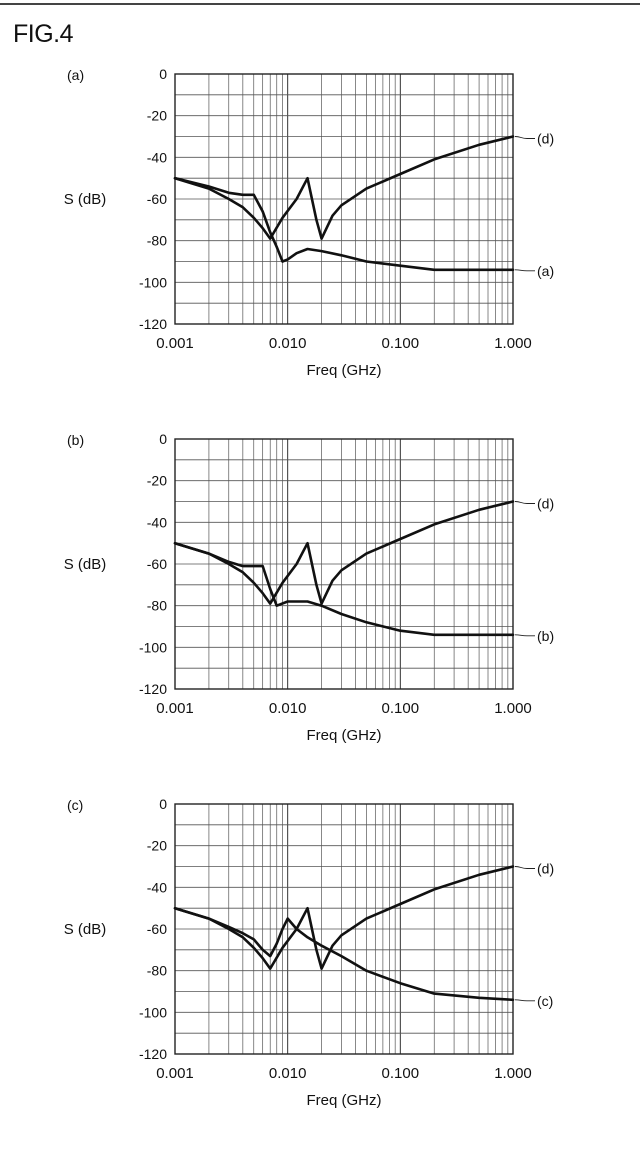 The width and height of the screenshot is (640, 1160). I want to click on series-label: (b), so click(545, 636).